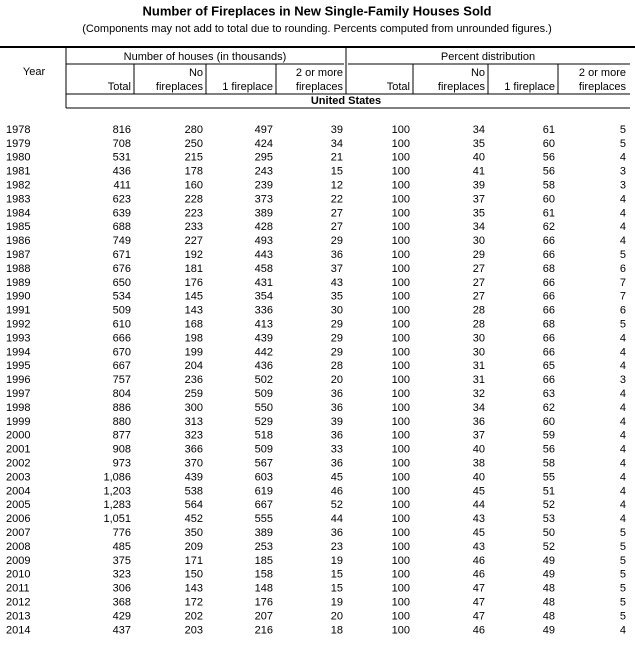 The width and height of the screenshot is (635, 647). What do you see at coordinates (479, 394) in the screenshot?
I see `value-cell: 32` at bounding box center [479, 394].